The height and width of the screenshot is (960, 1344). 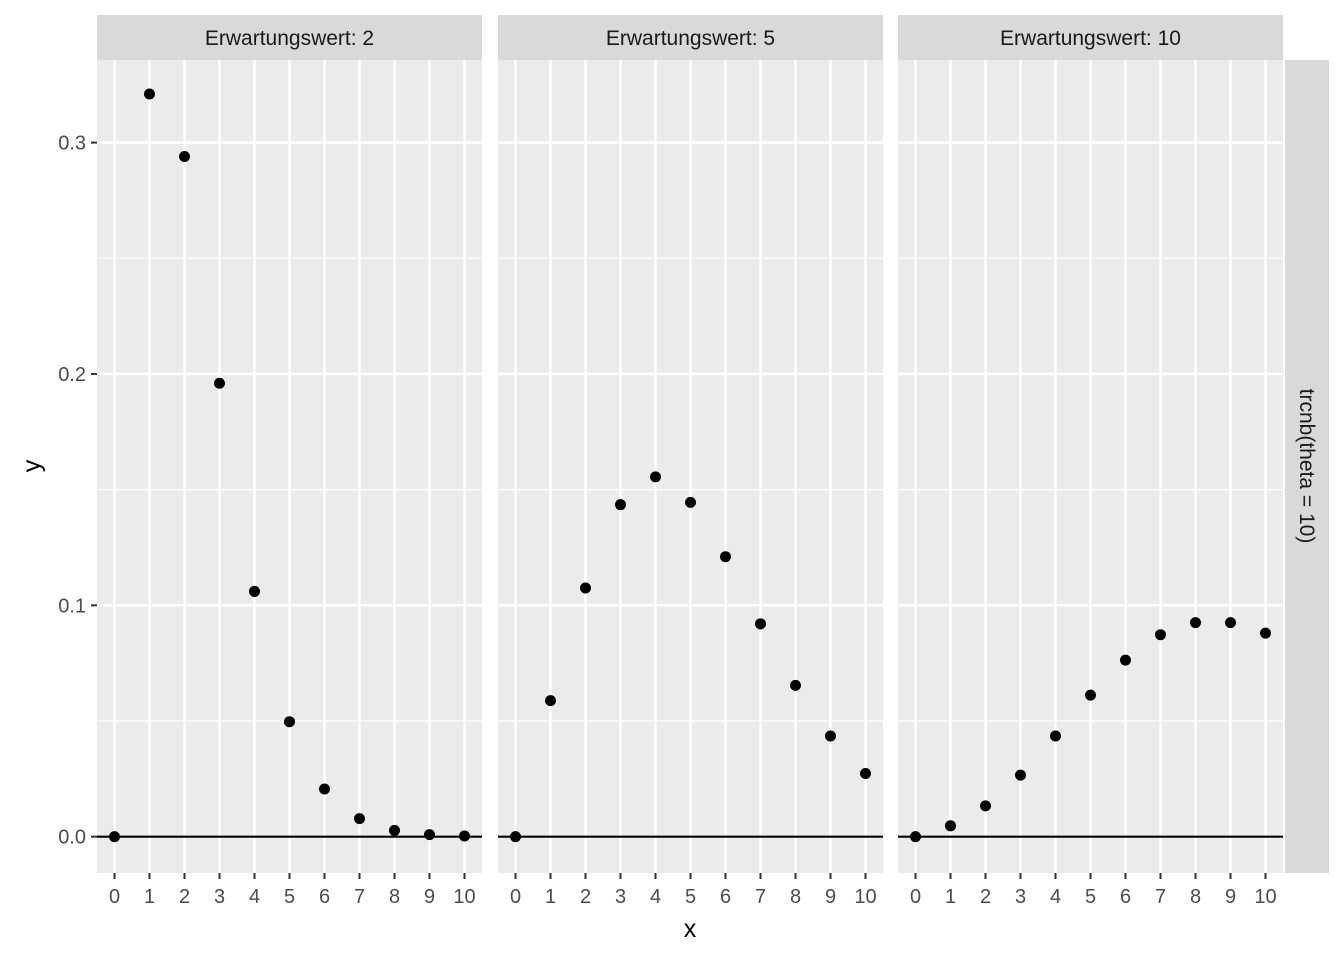 What do you see at coordinates (690, 929) in the screenshot?
I see `x-axis-title: x` at bounding box center [690, 929].